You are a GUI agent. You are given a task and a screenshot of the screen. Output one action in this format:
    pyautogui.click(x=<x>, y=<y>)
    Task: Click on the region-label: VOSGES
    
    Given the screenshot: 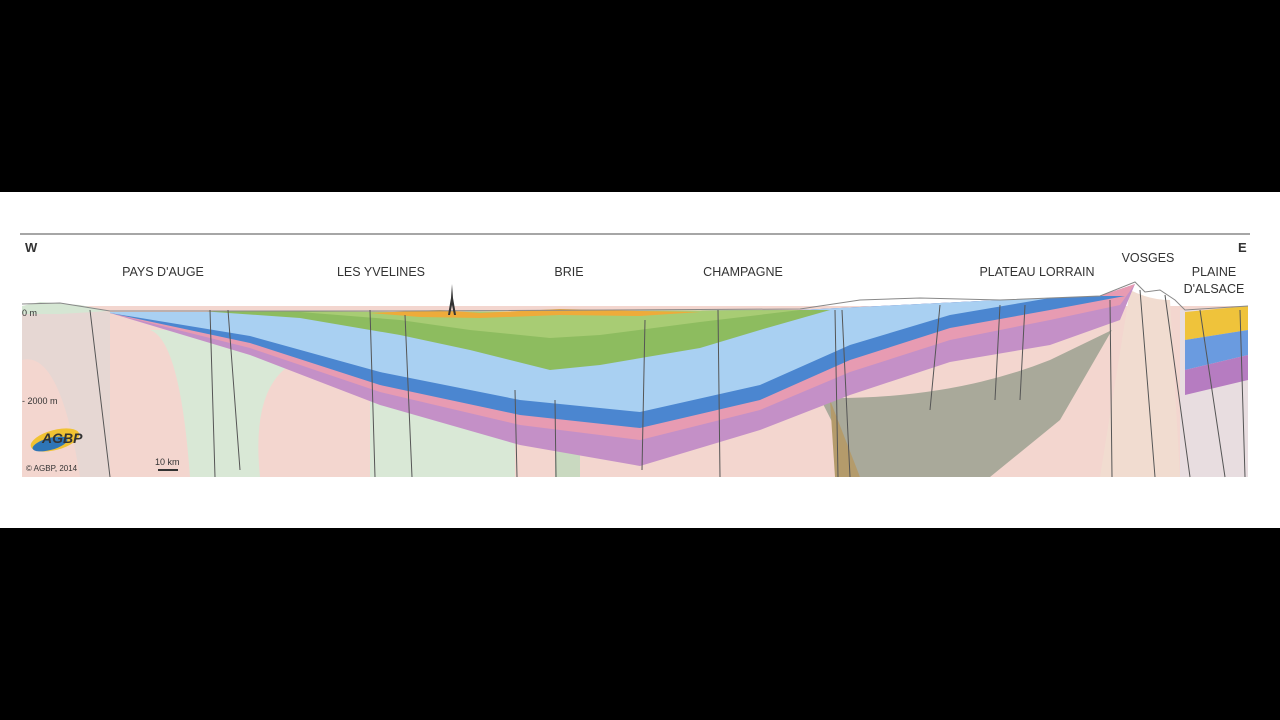 What is the action you would take?
    pyautogui.click(x=1148, y=258)
    